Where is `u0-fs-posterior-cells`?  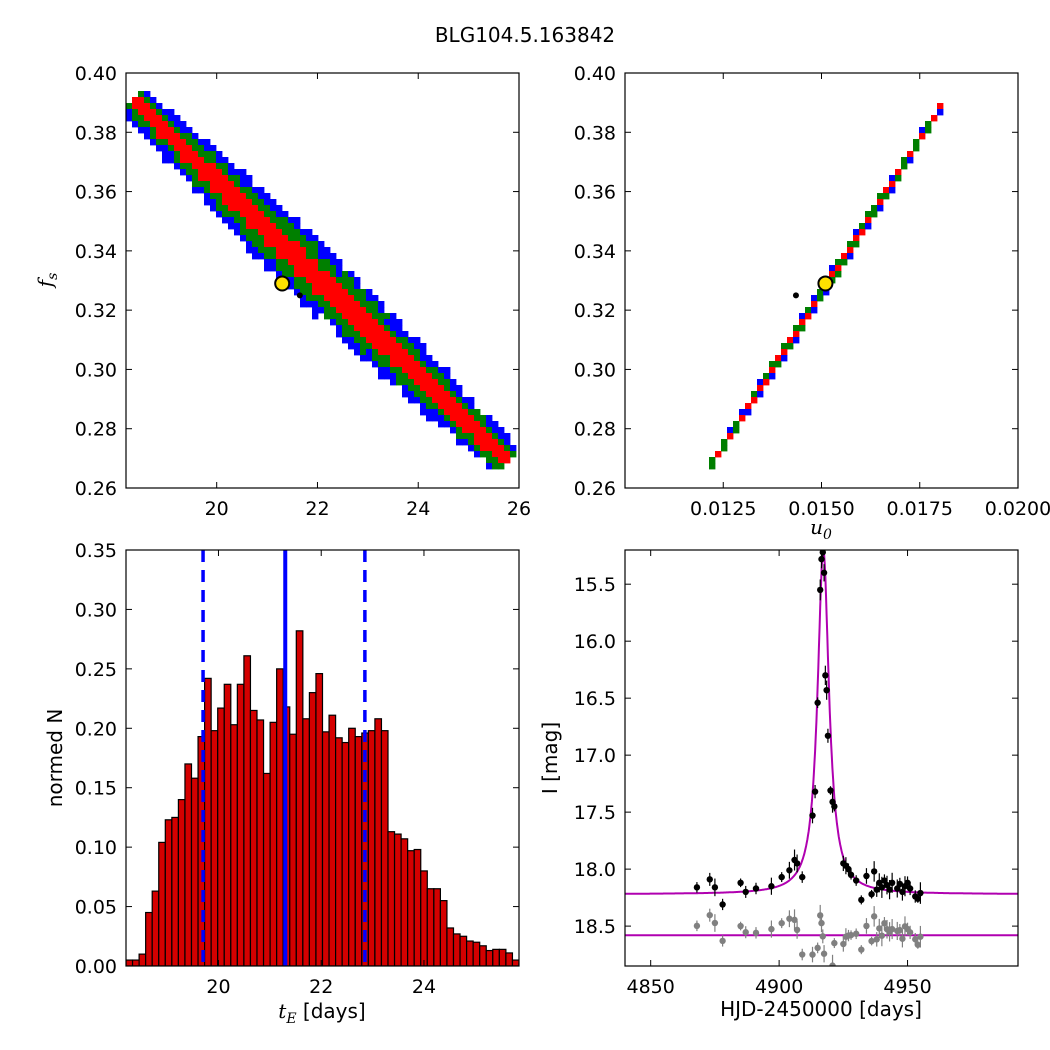
u0-fs-posterior-cells is located at coordinates (826, 286).